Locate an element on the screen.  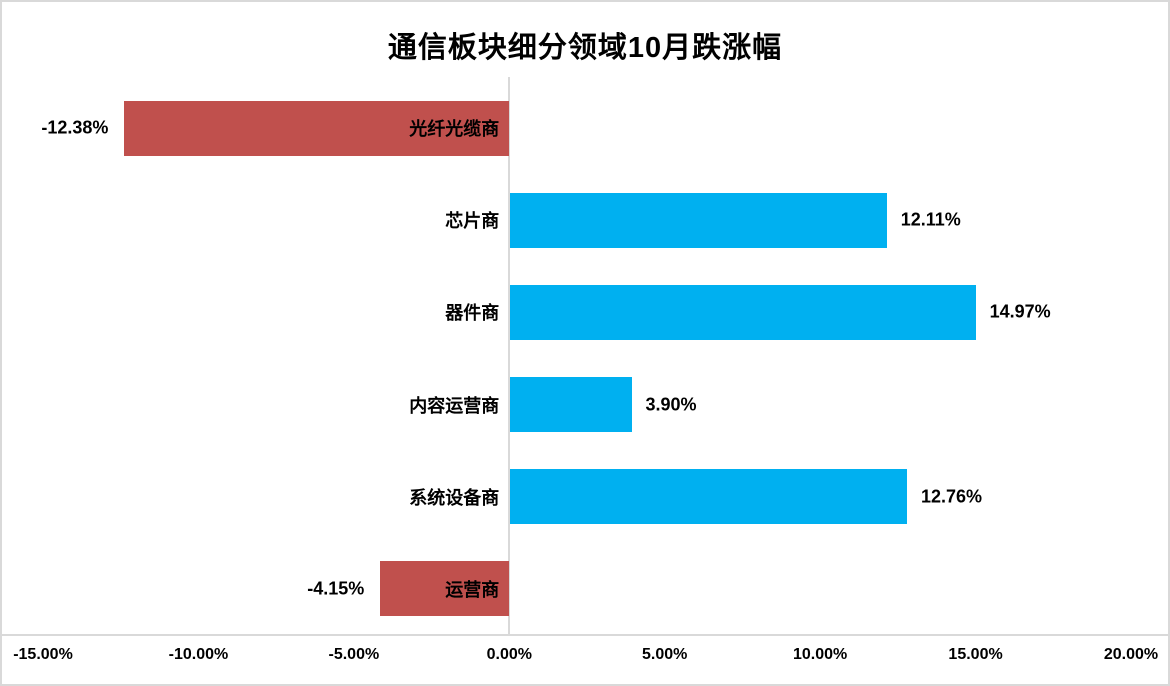
x-tick-label: 15.00% is located at coordinates (975, 654).